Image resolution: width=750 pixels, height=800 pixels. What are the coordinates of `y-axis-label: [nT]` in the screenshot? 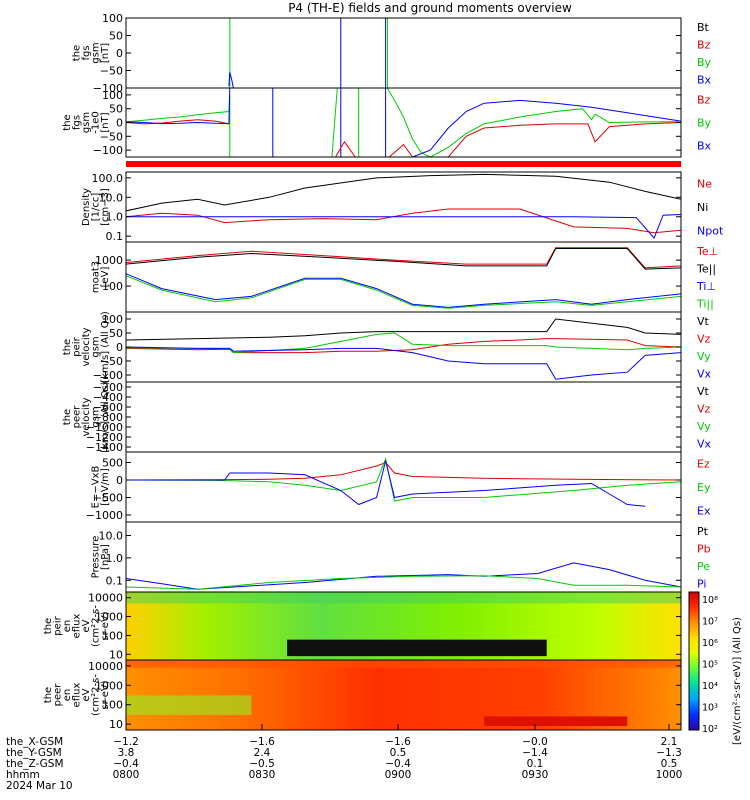 It's located at (105, 122).